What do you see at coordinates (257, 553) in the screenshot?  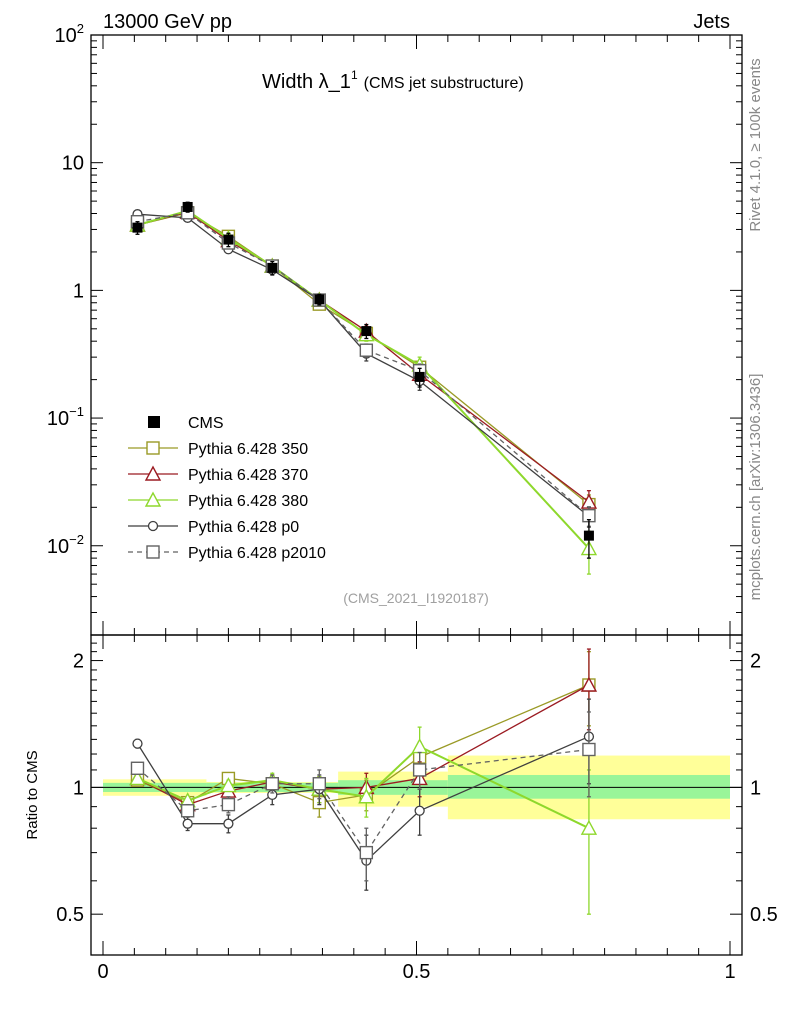 I see `legend-label: Pythia 6.428 p2010` at bounding box center [257, 553].